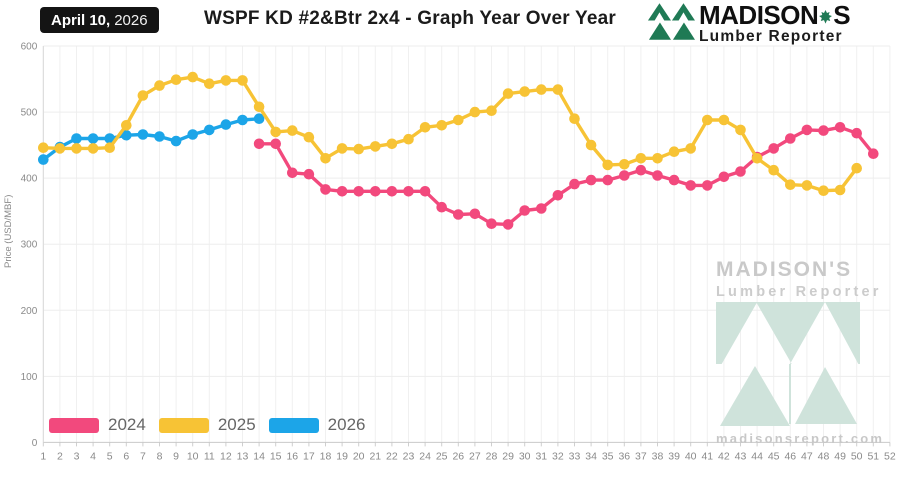 Image resolution: width=903 pixels, height=477 pixels. Describe the element at coordinates (29, 311) in the screenshot. I see `svg-text: 200` at that location.